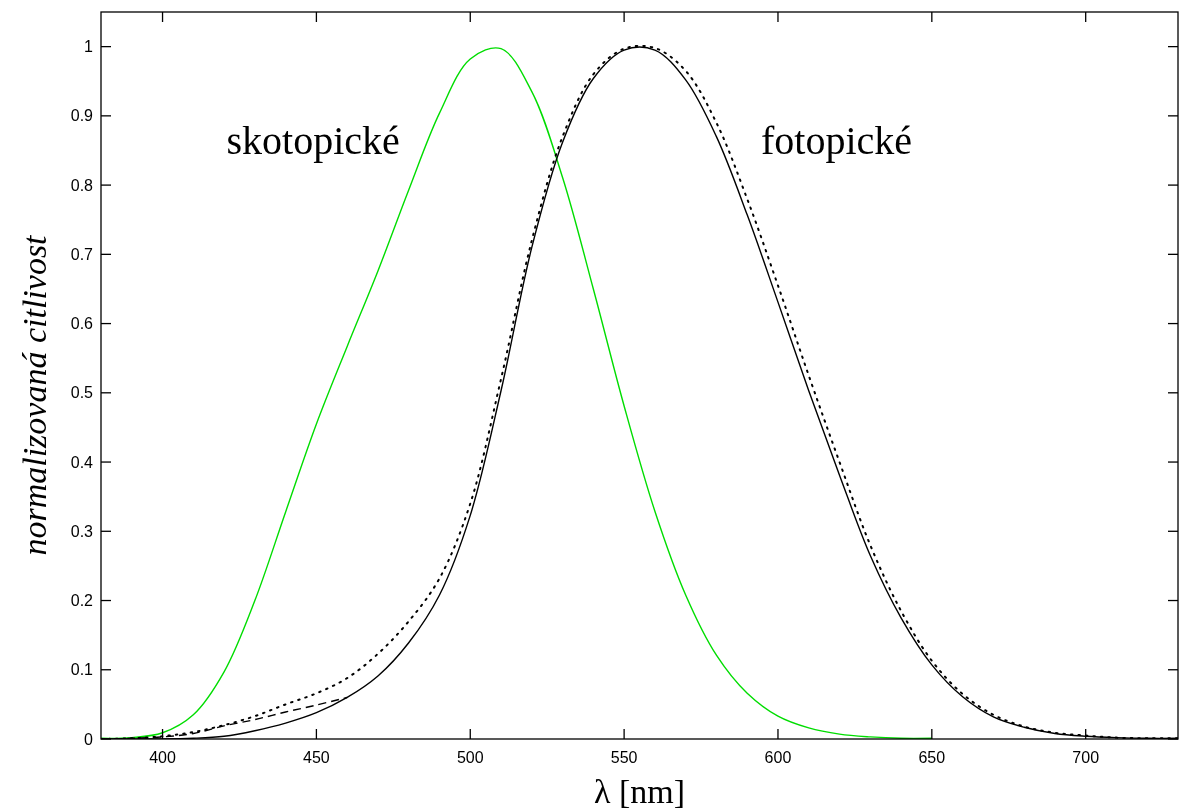 The image size is (1182, 809). Describe the element at coordinates (1086, 757) in the screenshot. I see `x-tick-label: 700` at that location.